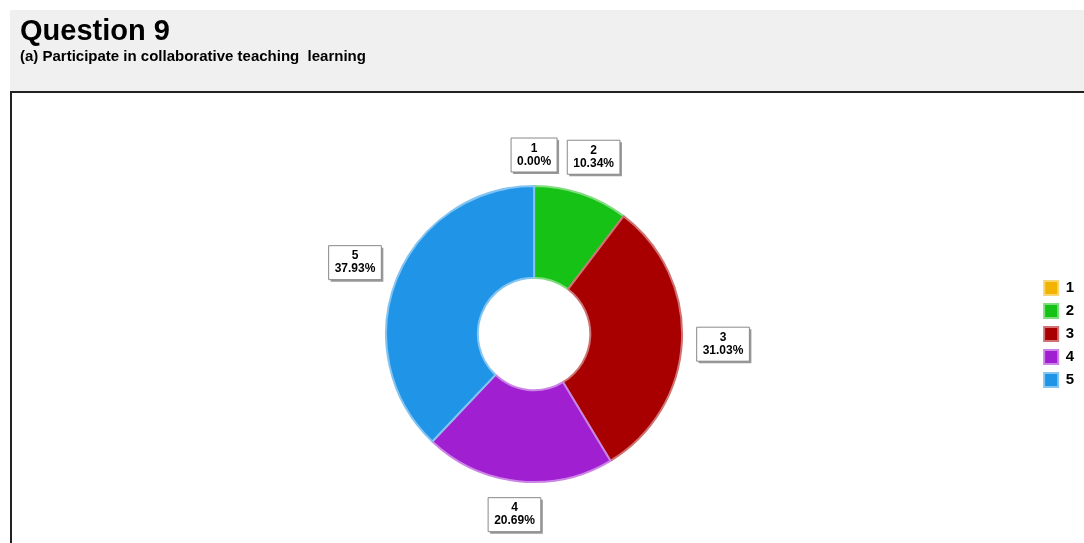 This screenshot has height=543, width=1084. Describe the element at coordinates (534, 147) in the screenshot. I see `category-label: 1` at that location.